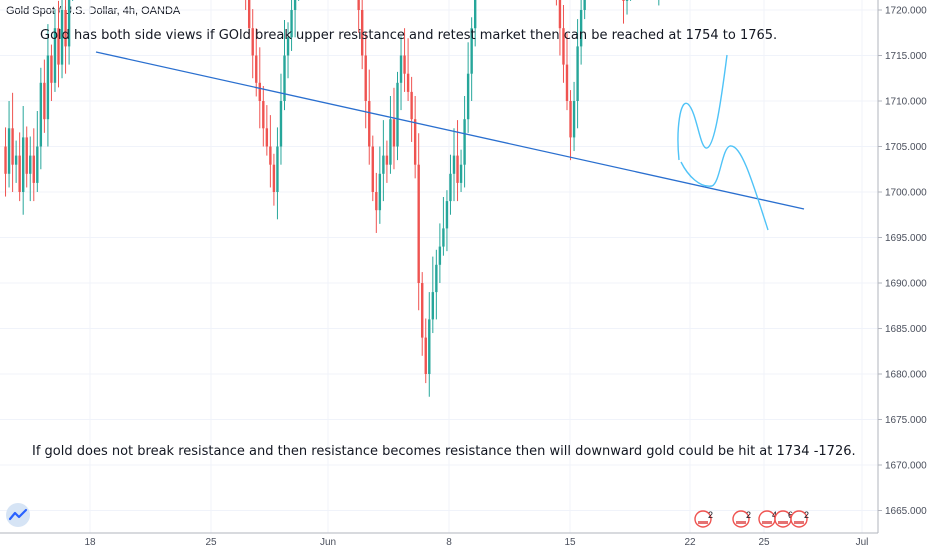 The width and height of the screenshot is (932, 550). What do you see at coordinates (439, 540) in the screenshot?
I see `time-axis: 18 25 Jun 8 15 22 25 Jul` at bounding box center [439, 540].